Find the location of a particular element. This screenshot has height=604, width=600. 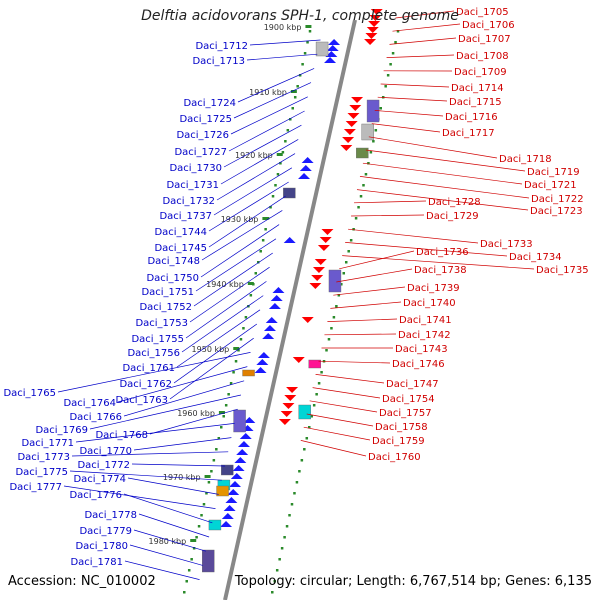

gene-label-left: Daci_1713 is located at coordinates (218, 61).